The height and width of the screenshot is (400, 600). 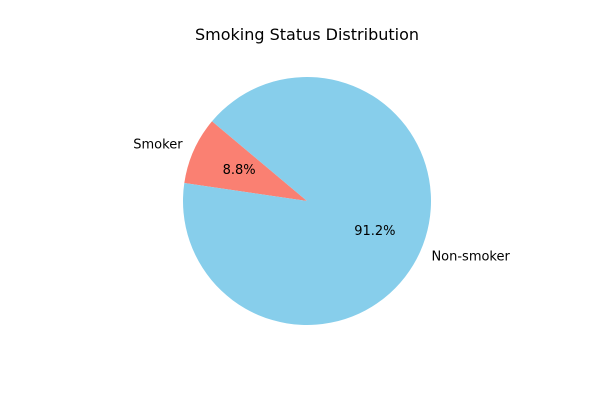 I want to click on pct-label-non-smoker: 91.2%, so click(x=374, y=231).